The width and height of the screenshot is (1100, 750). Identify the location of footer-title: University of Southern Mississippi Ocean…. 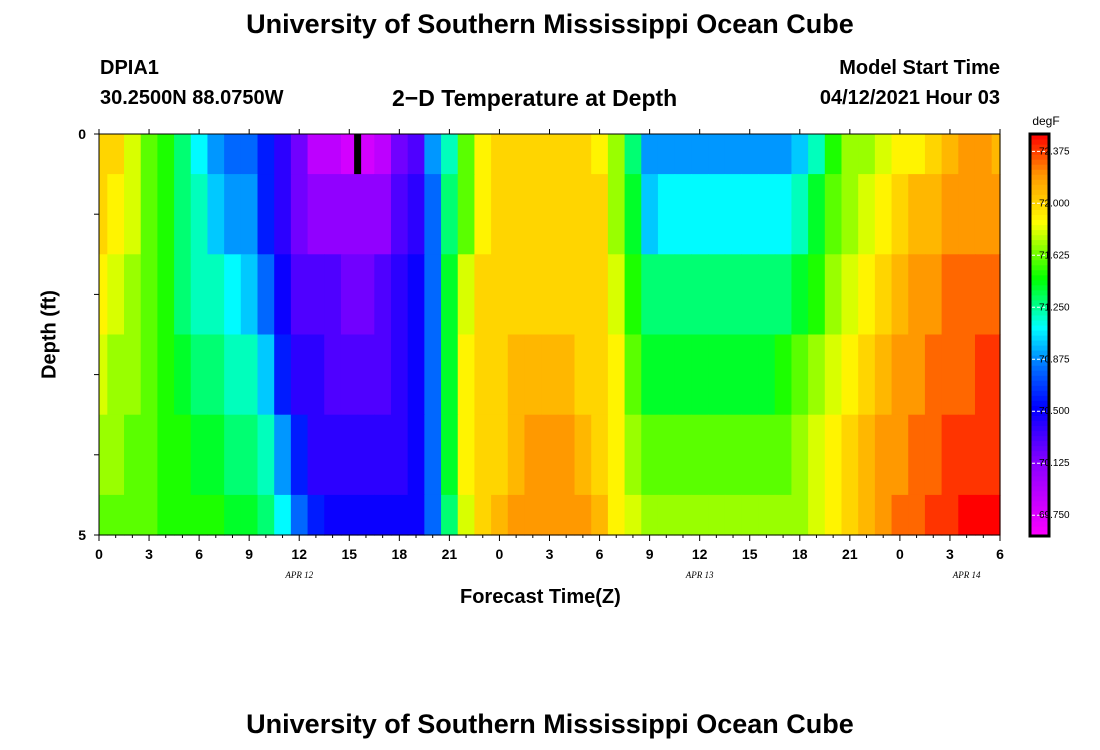
(550, 724).